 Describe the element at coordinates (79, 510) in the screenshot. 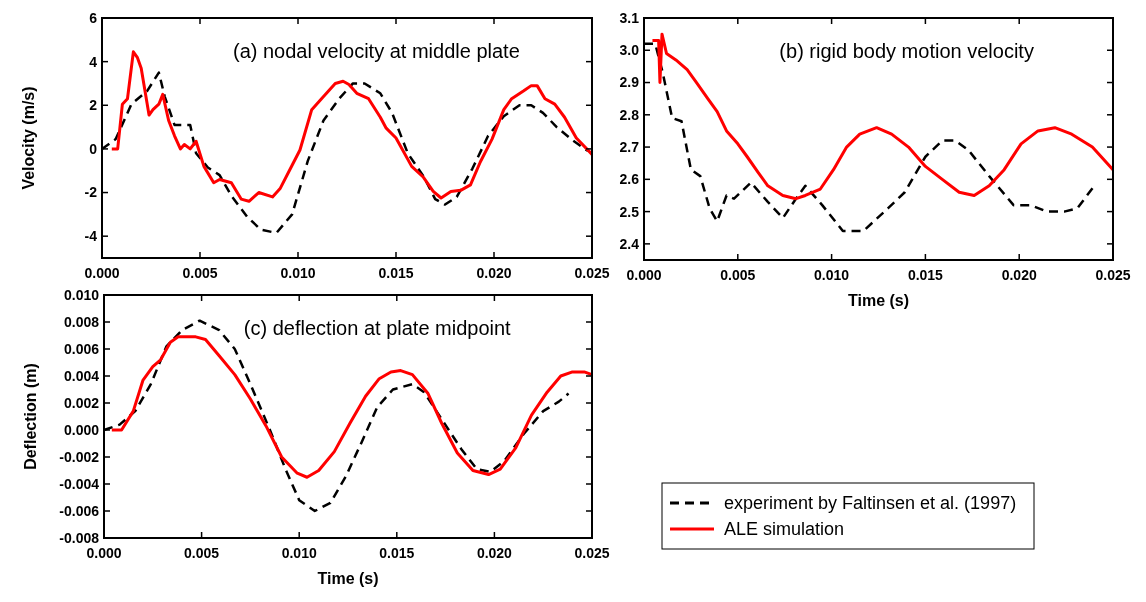

I see `y-tick-label: -0.006` at that location.